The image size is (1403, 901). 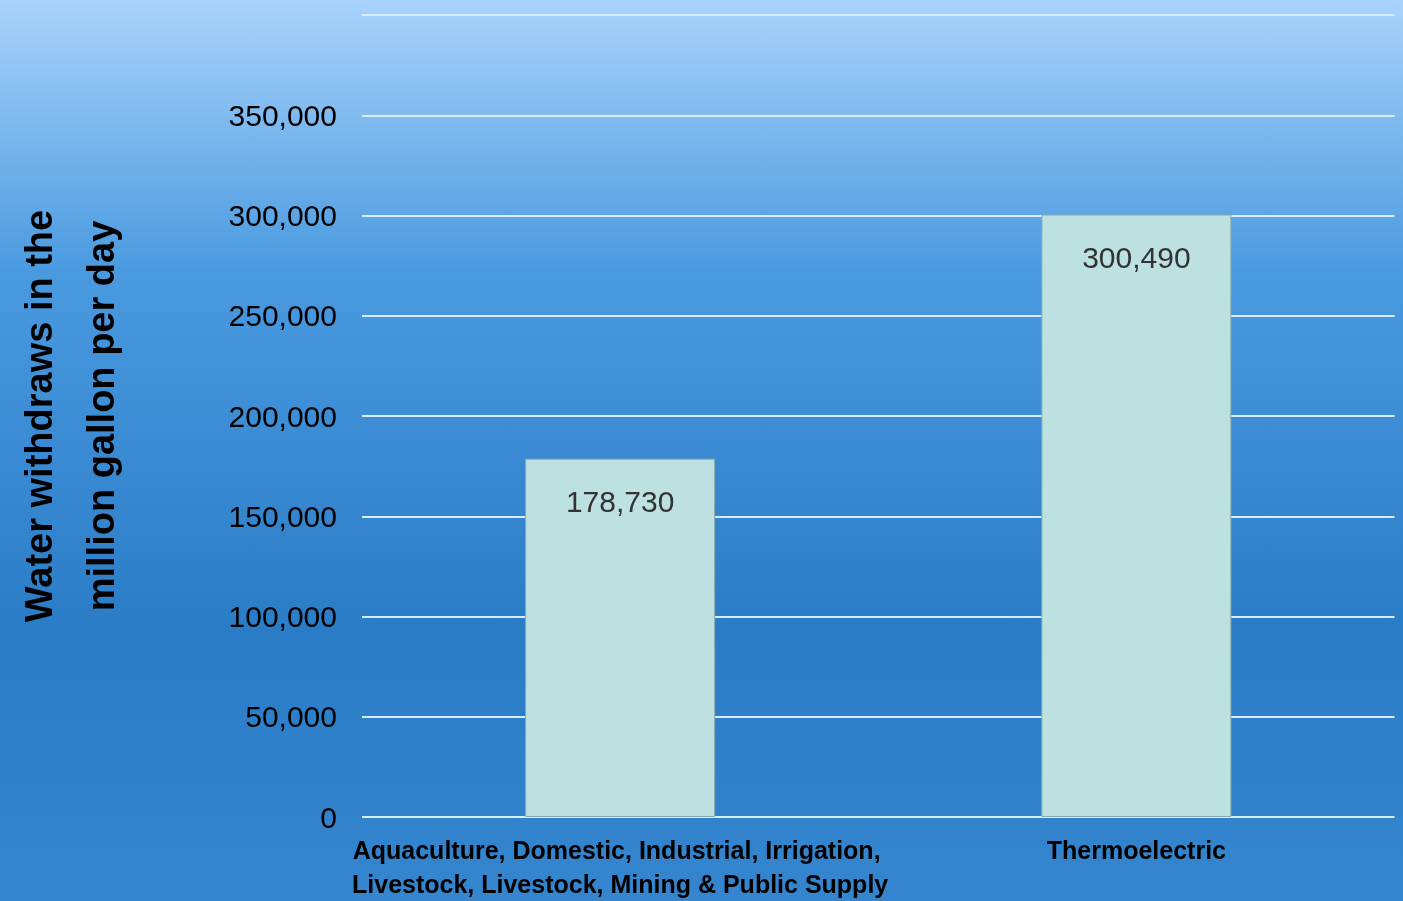 What do you see at coordinates (1136, 258) in the screenshot?
I see `data-label: 300,490` at bounding box center [1136, 258].